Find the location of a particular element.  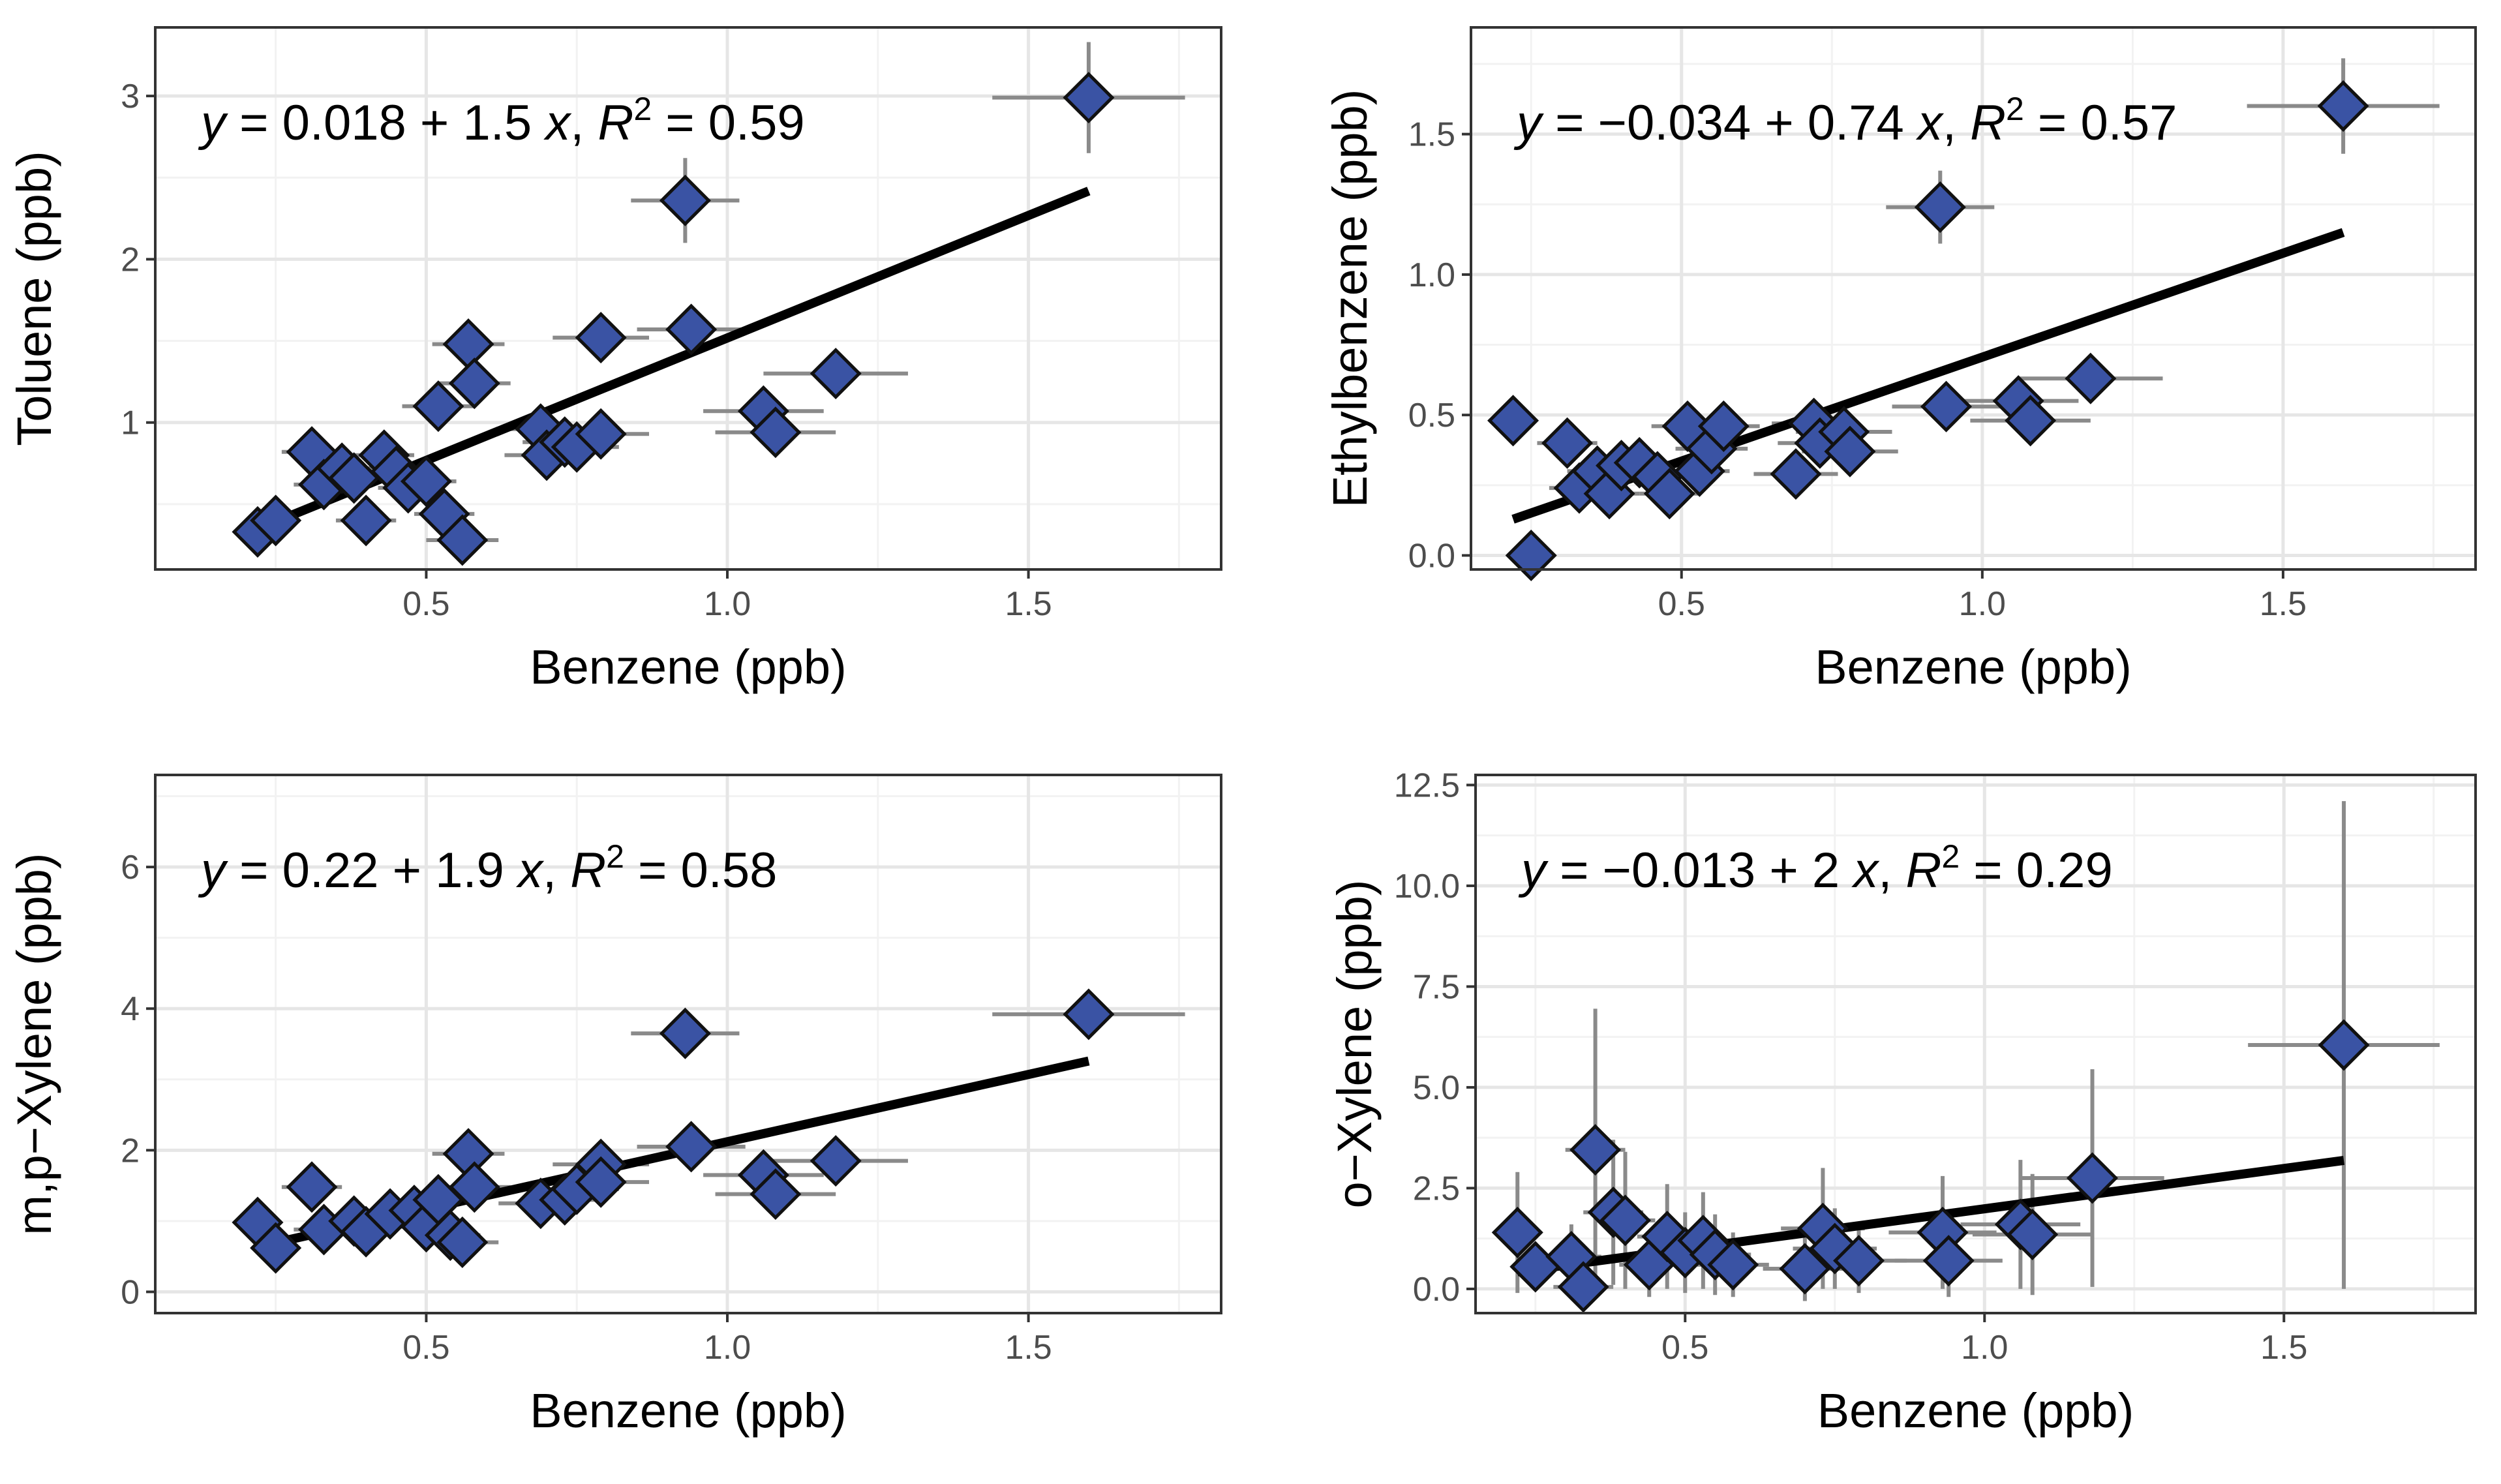

equation-intercept: 0.034 is located at coordinates (1689, 123).